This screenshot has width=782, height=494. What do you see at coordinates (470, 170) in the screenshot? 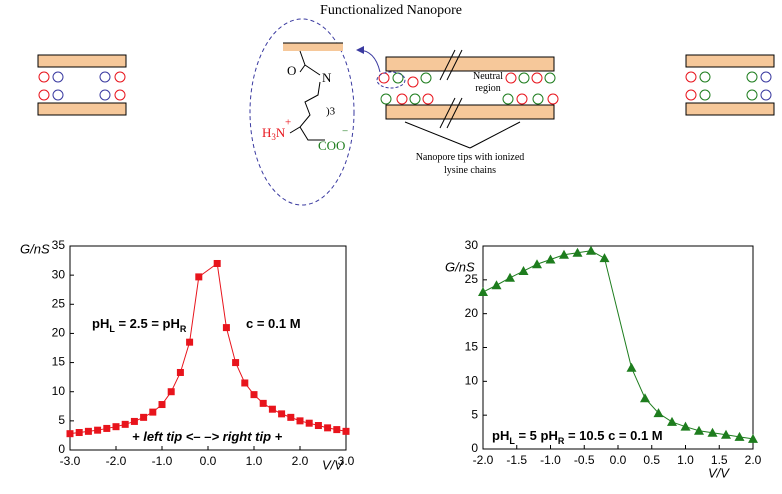
I see `label-line: lysine chains` at bounding box center [470, 170].